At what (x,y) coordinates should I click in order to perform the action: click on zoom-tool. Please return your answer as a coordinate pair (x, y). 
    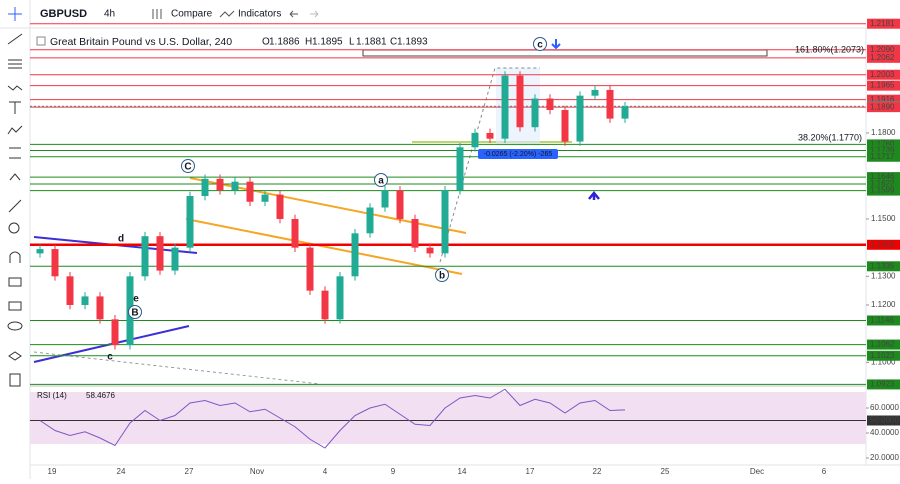
    Looking at the image, I should click on (14, 228).